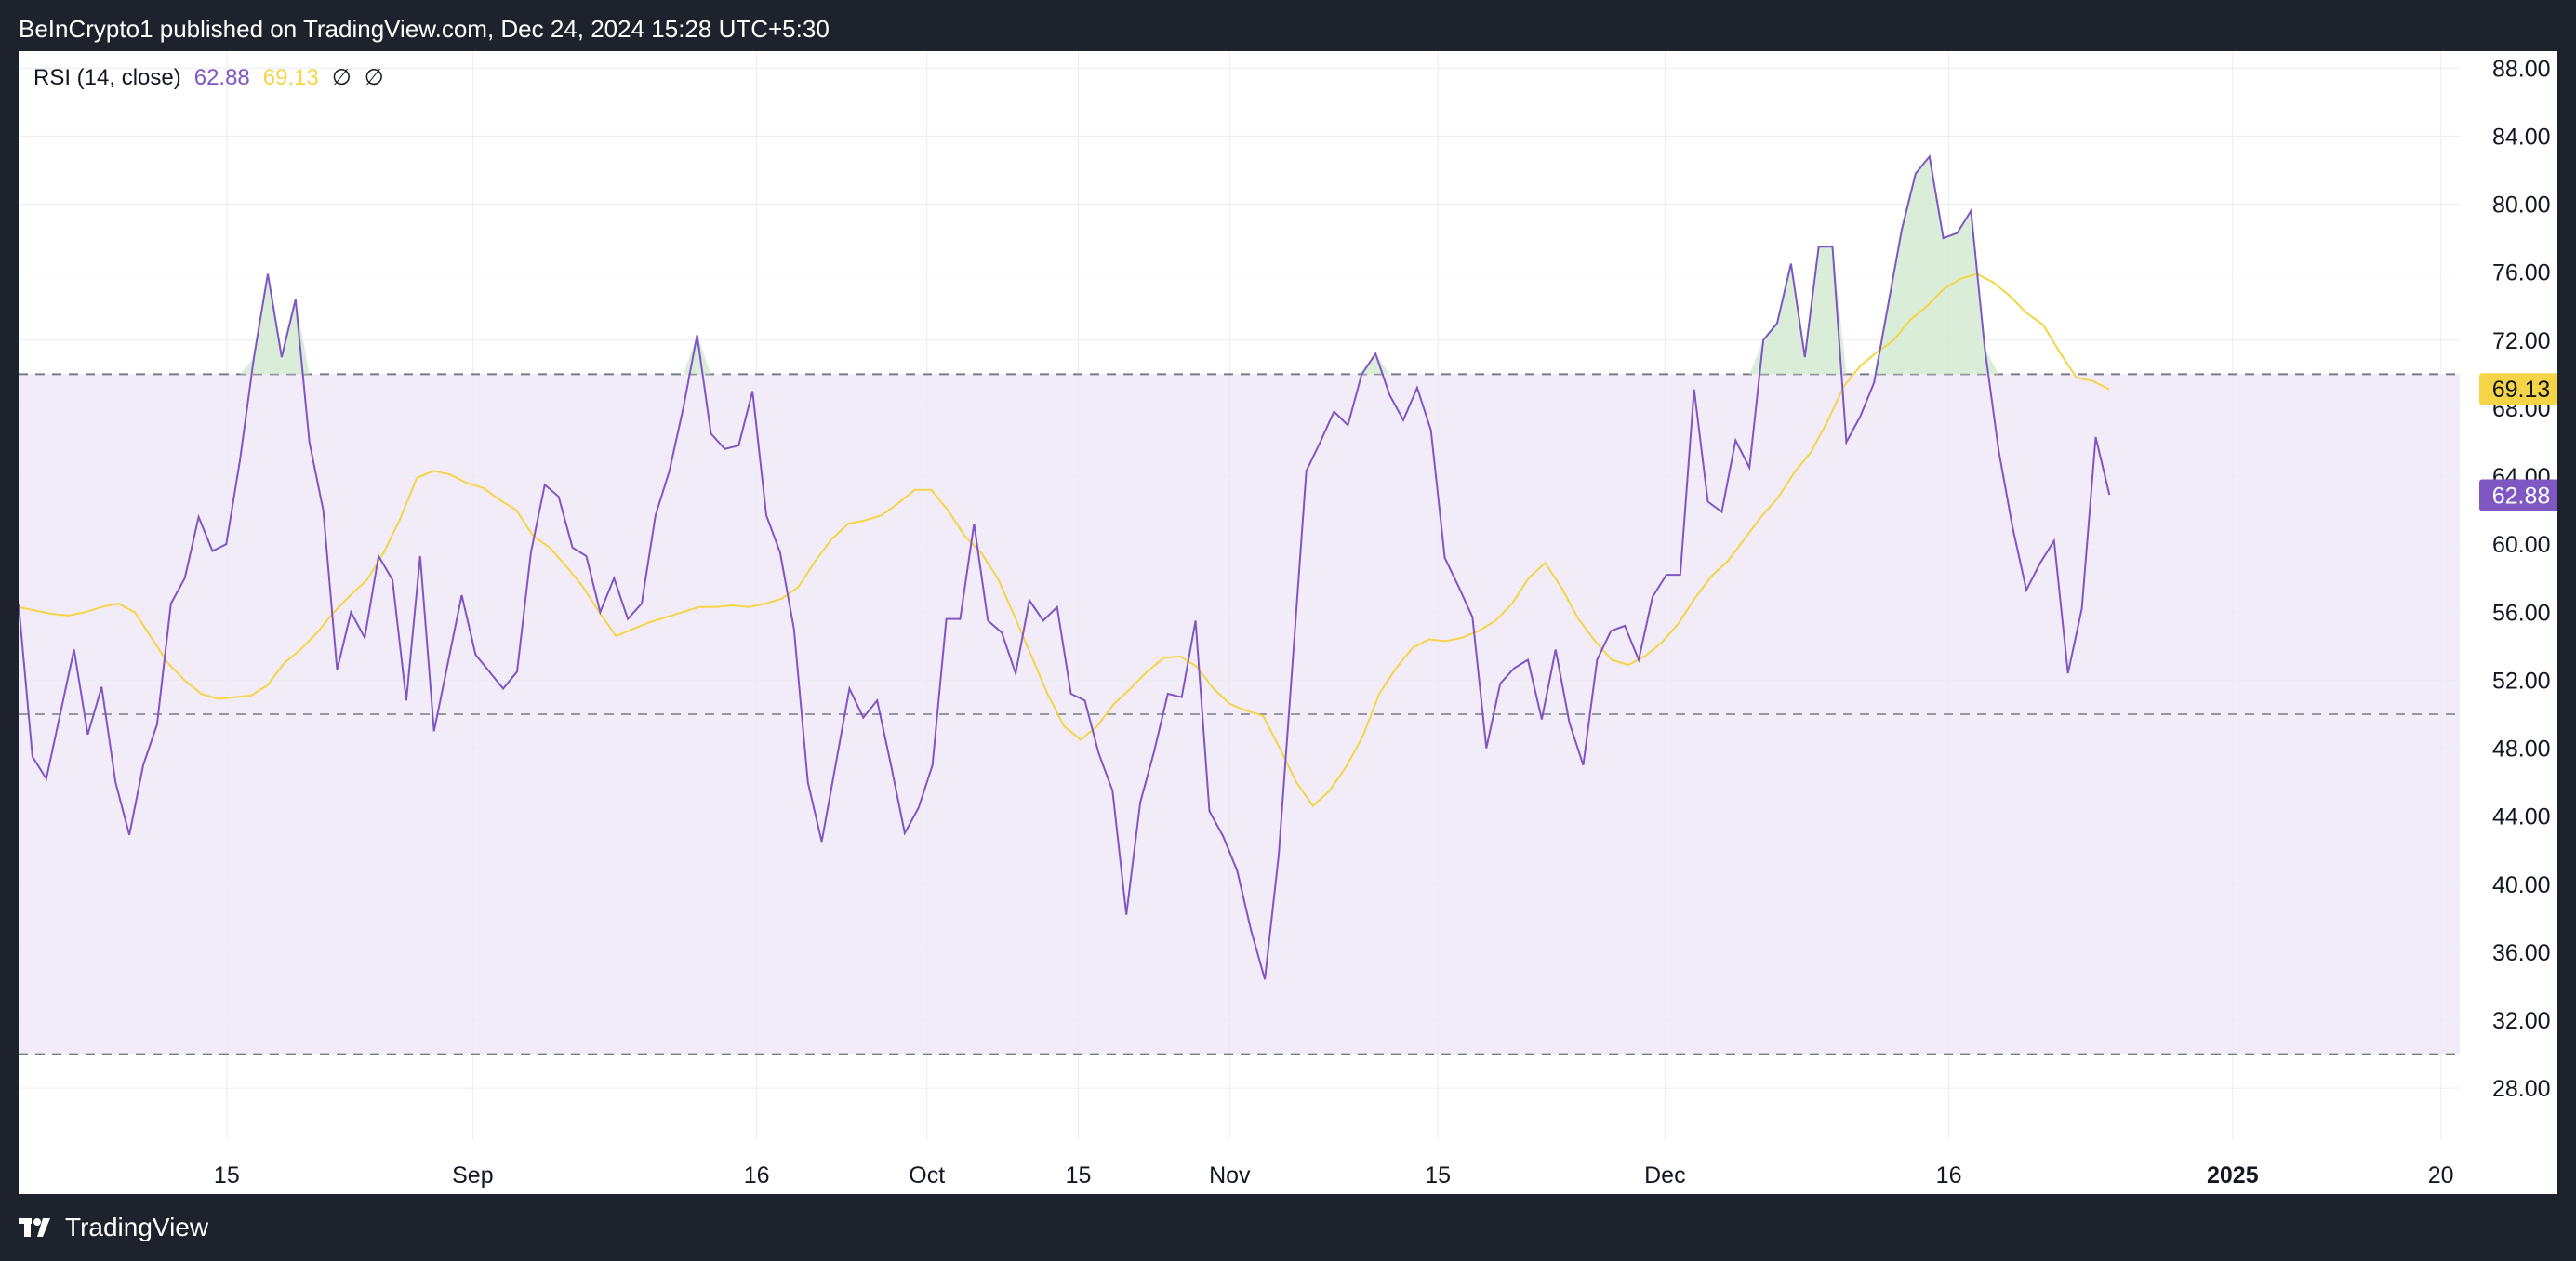 The width and height of the screenshot is (2576, 1261). Describe the element at coordinates (472, 1175) in the screenshot. I see `x-tick-label: Sep` at that location.